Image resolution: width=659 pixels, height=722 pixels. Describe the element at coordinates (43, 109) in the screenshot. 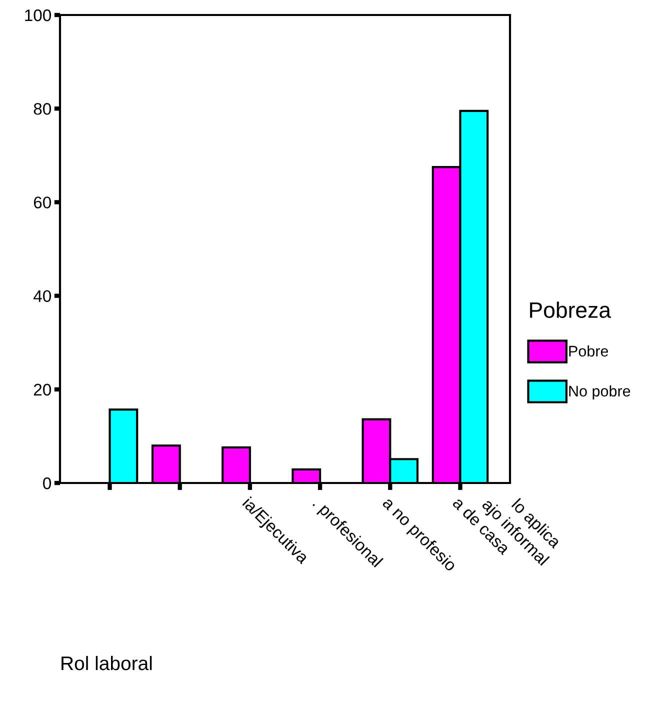

I see `y-tick-label: 80` at that location.